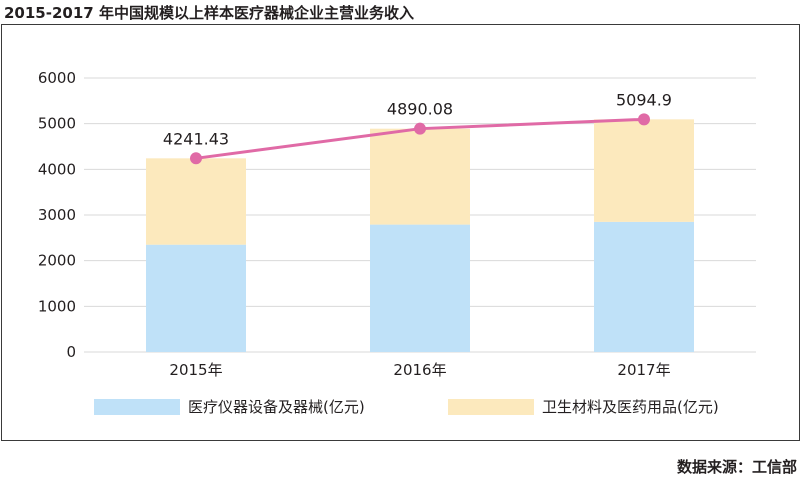 The width and height of the screenshot is (803, 478). I want to click on y-tick-label: 1000, so click(57, 306).